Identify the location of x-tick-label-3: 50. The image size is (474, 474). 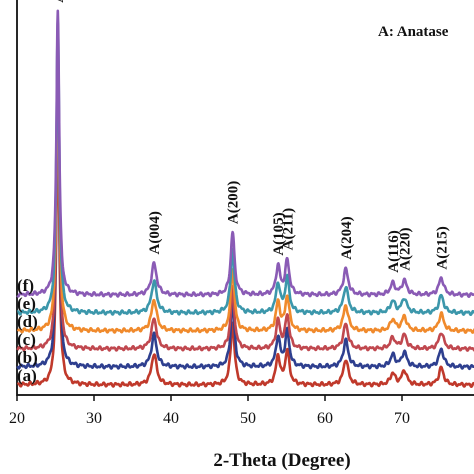
(248, 418).